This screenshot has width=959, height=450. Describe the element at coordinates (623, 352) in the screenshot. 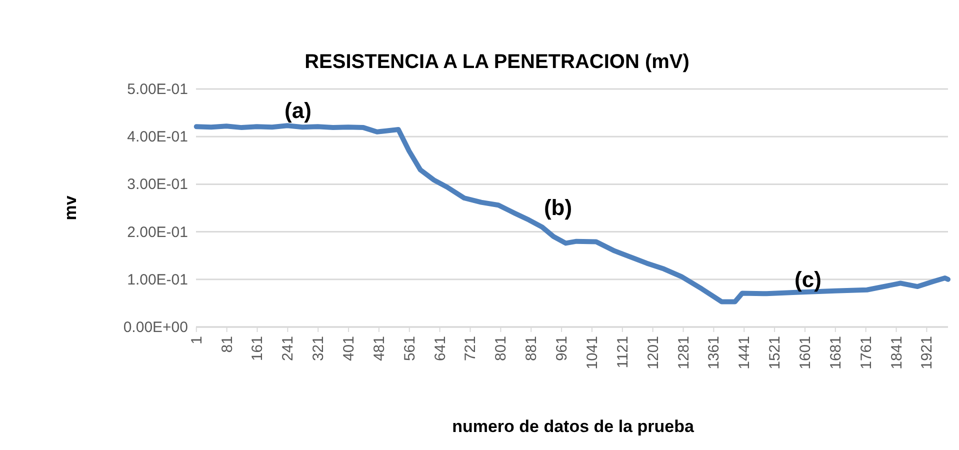

I see `x-tick-label: 1121` at that location.